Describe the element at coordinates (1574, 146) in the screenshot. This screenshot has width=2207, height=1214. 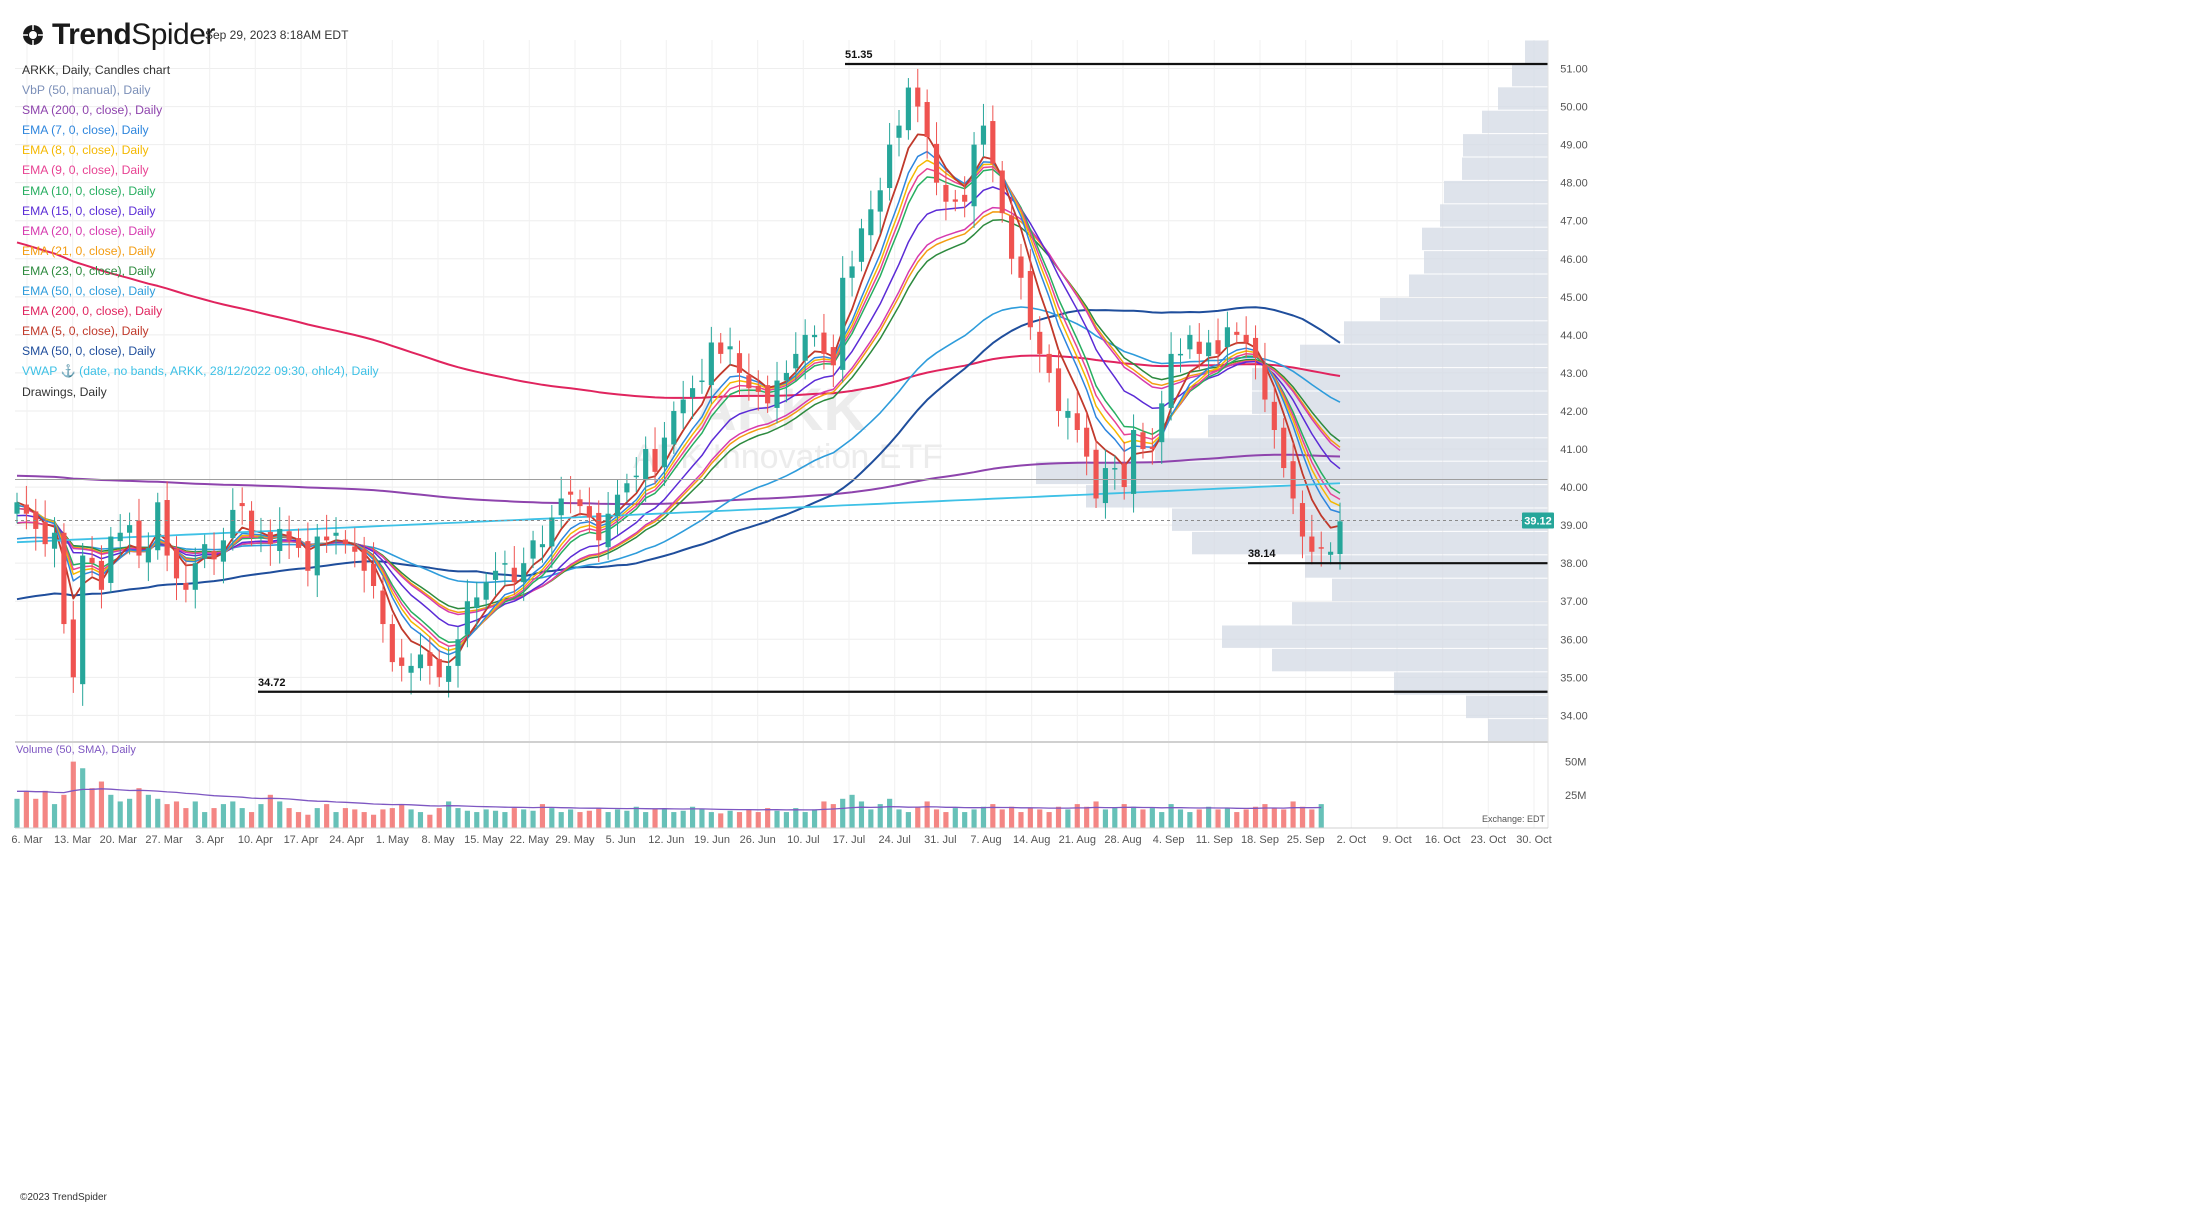
I see `y-tick-label: 49.00` at that location.